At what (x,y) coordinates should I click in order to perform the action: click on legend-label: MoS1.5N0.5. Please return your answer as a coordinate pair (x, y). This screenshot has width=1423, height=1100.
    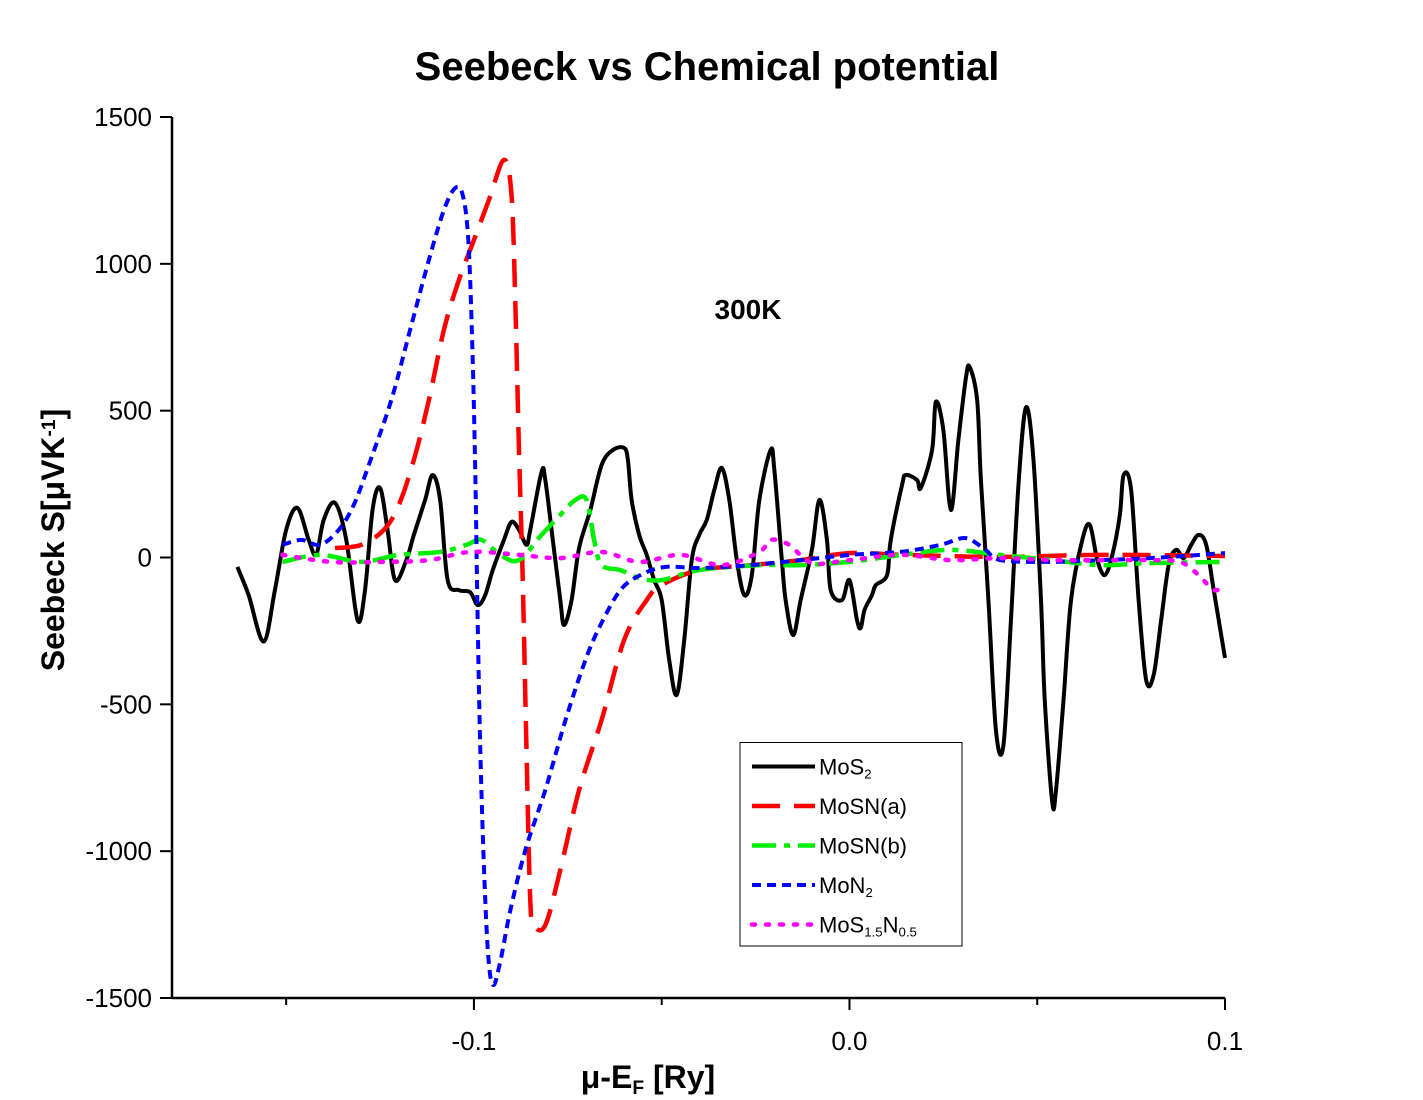
    Looking at the image, I should click on (868, 926).